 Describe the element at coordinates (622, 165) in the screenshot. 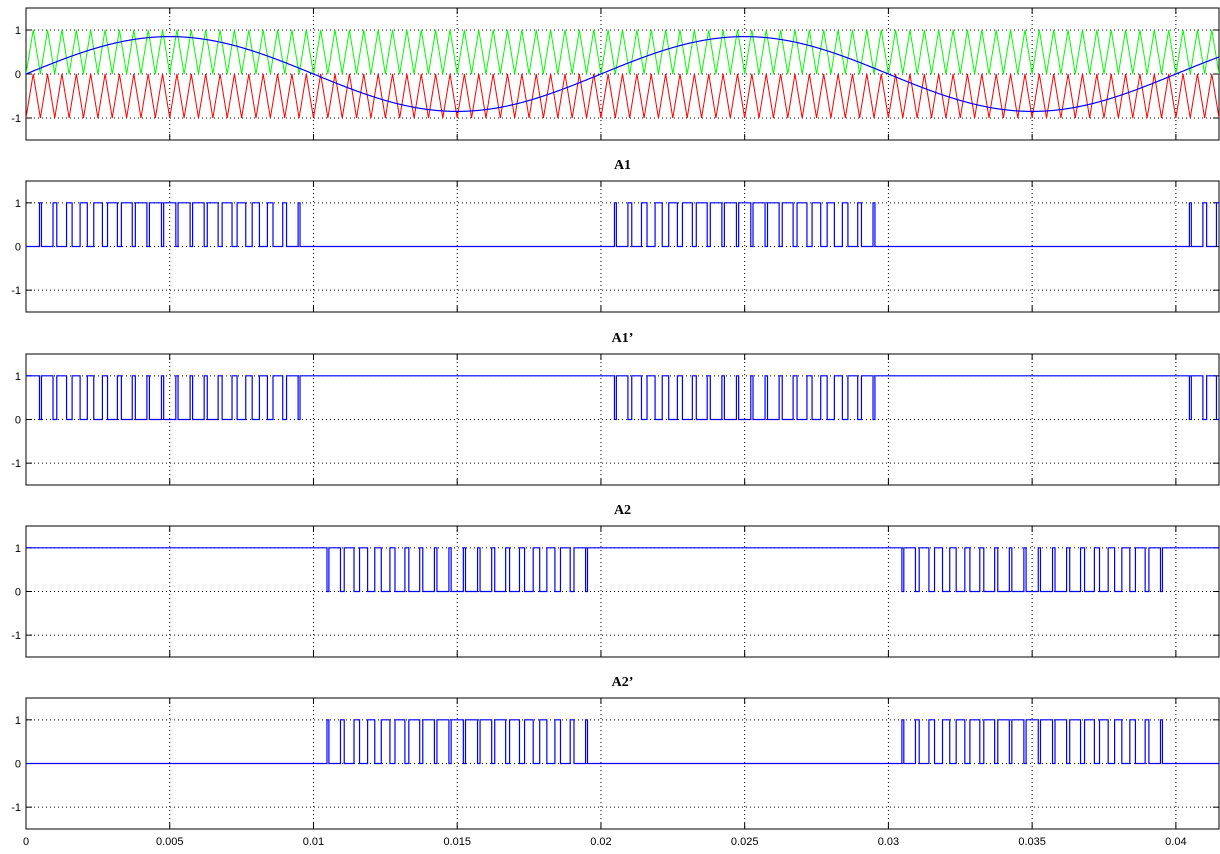

I see `panel-title: A1` at that location.